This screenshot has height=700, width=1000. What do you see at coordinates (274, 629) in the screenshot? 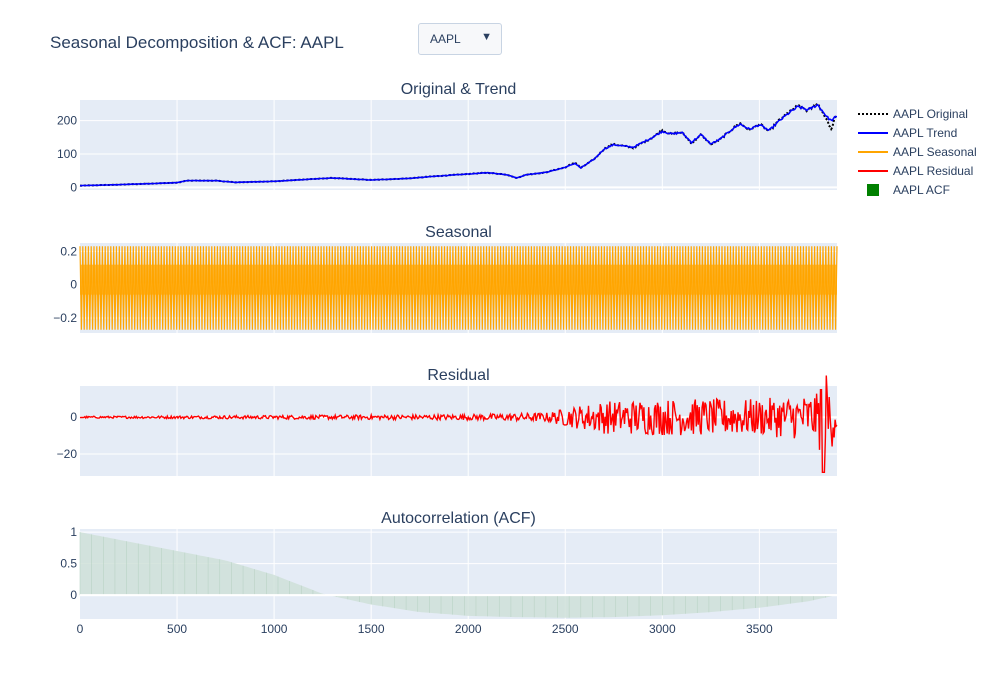
I see `x-tick-label: 1000` at bounding box center [274, 629].